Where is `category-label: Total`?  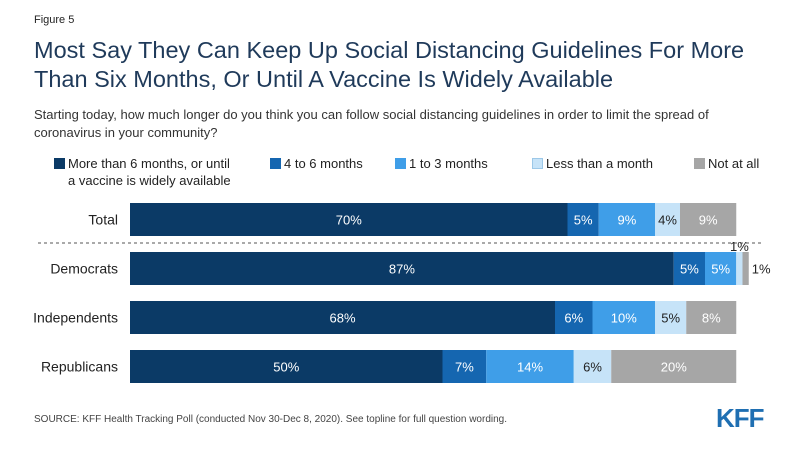 category-label: Total is located at coordinates (103, 220).